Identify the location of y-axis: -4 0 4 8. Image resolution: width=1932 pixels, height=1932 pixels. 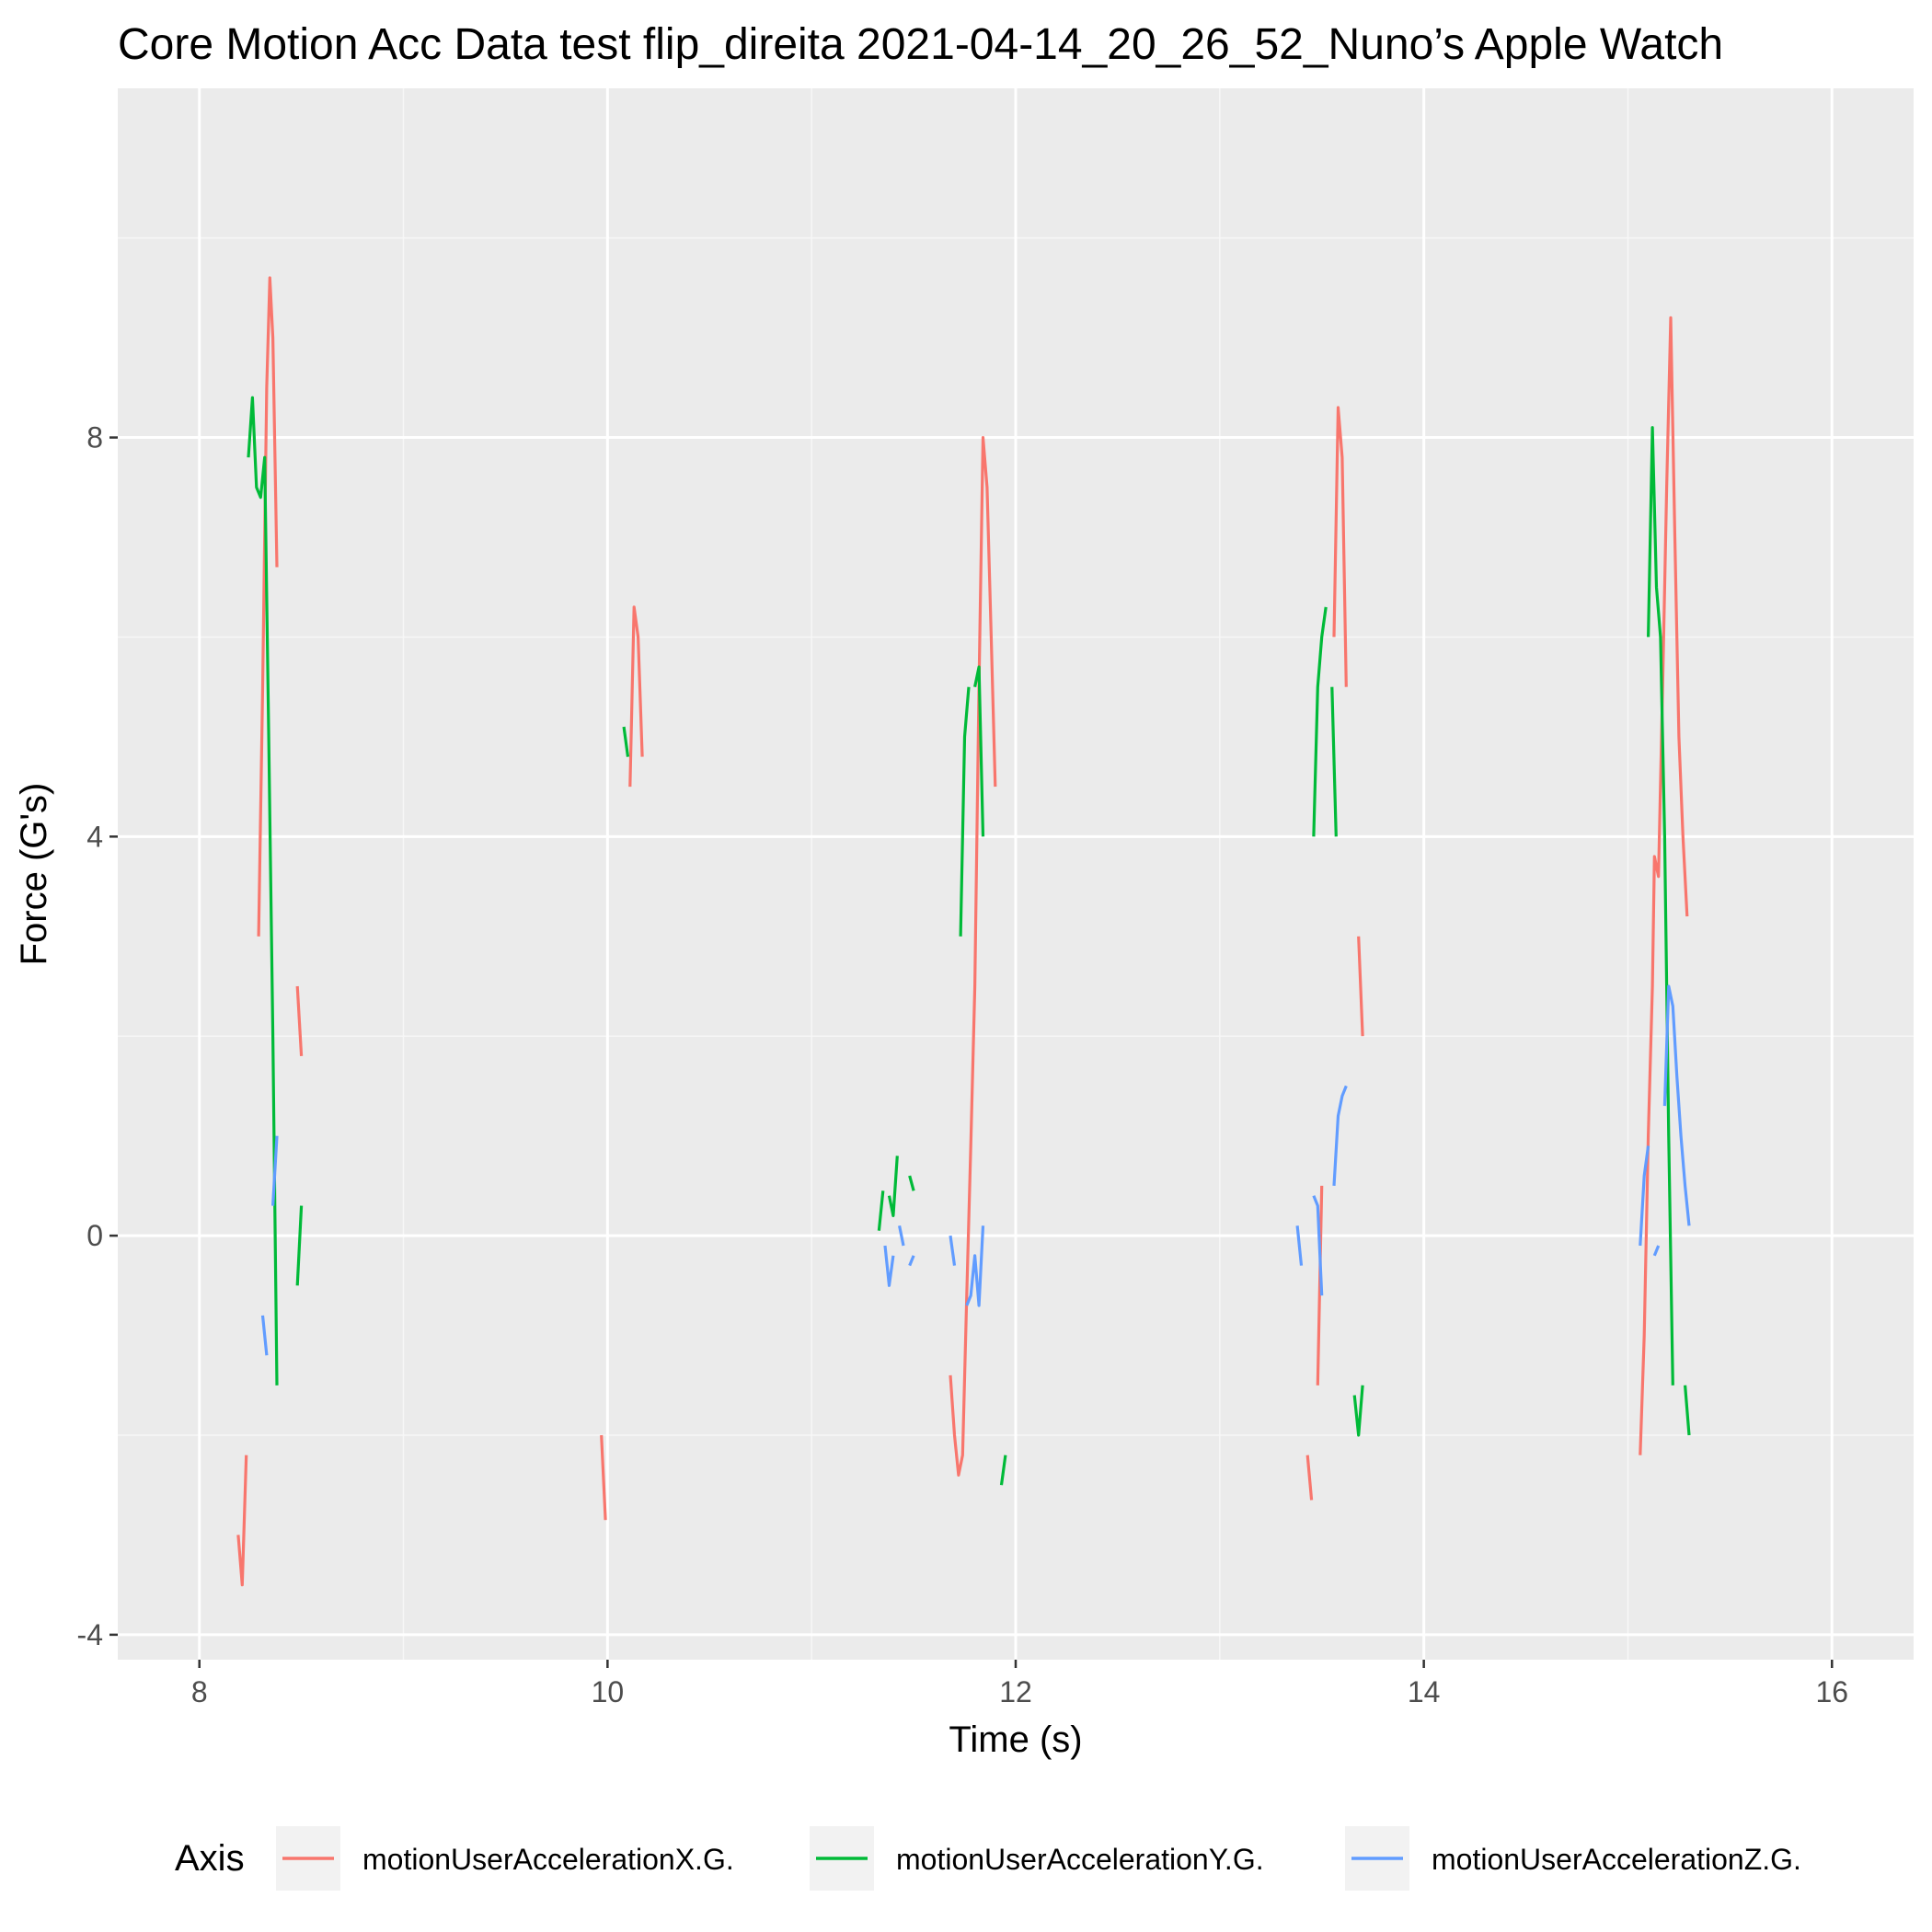
(97, 1036).